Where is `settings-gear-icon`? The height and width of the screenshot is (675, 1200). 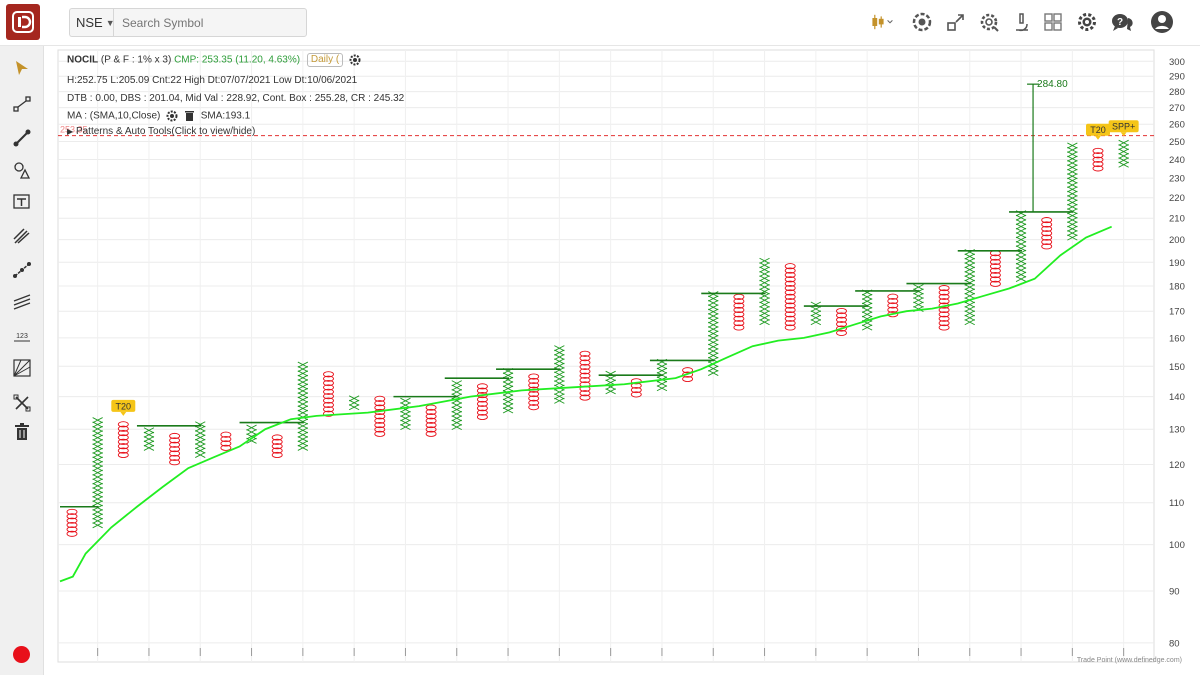 settings-gear-icon is located at coordinates (1087, 22).